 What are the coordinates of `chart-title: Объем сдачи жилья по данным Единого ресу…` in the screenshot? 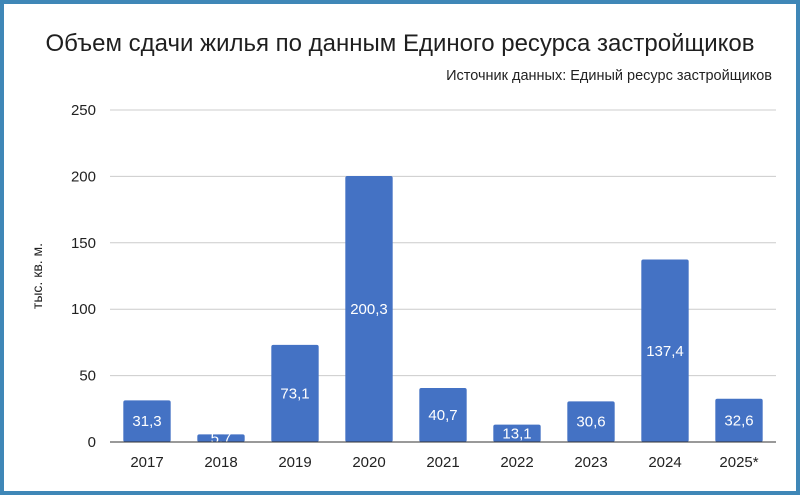 It's located at (400, 43).